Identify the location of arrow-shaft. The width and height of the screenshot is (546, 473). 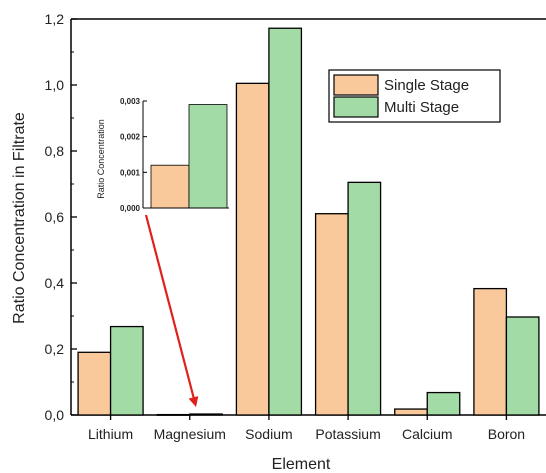
(170, 307).